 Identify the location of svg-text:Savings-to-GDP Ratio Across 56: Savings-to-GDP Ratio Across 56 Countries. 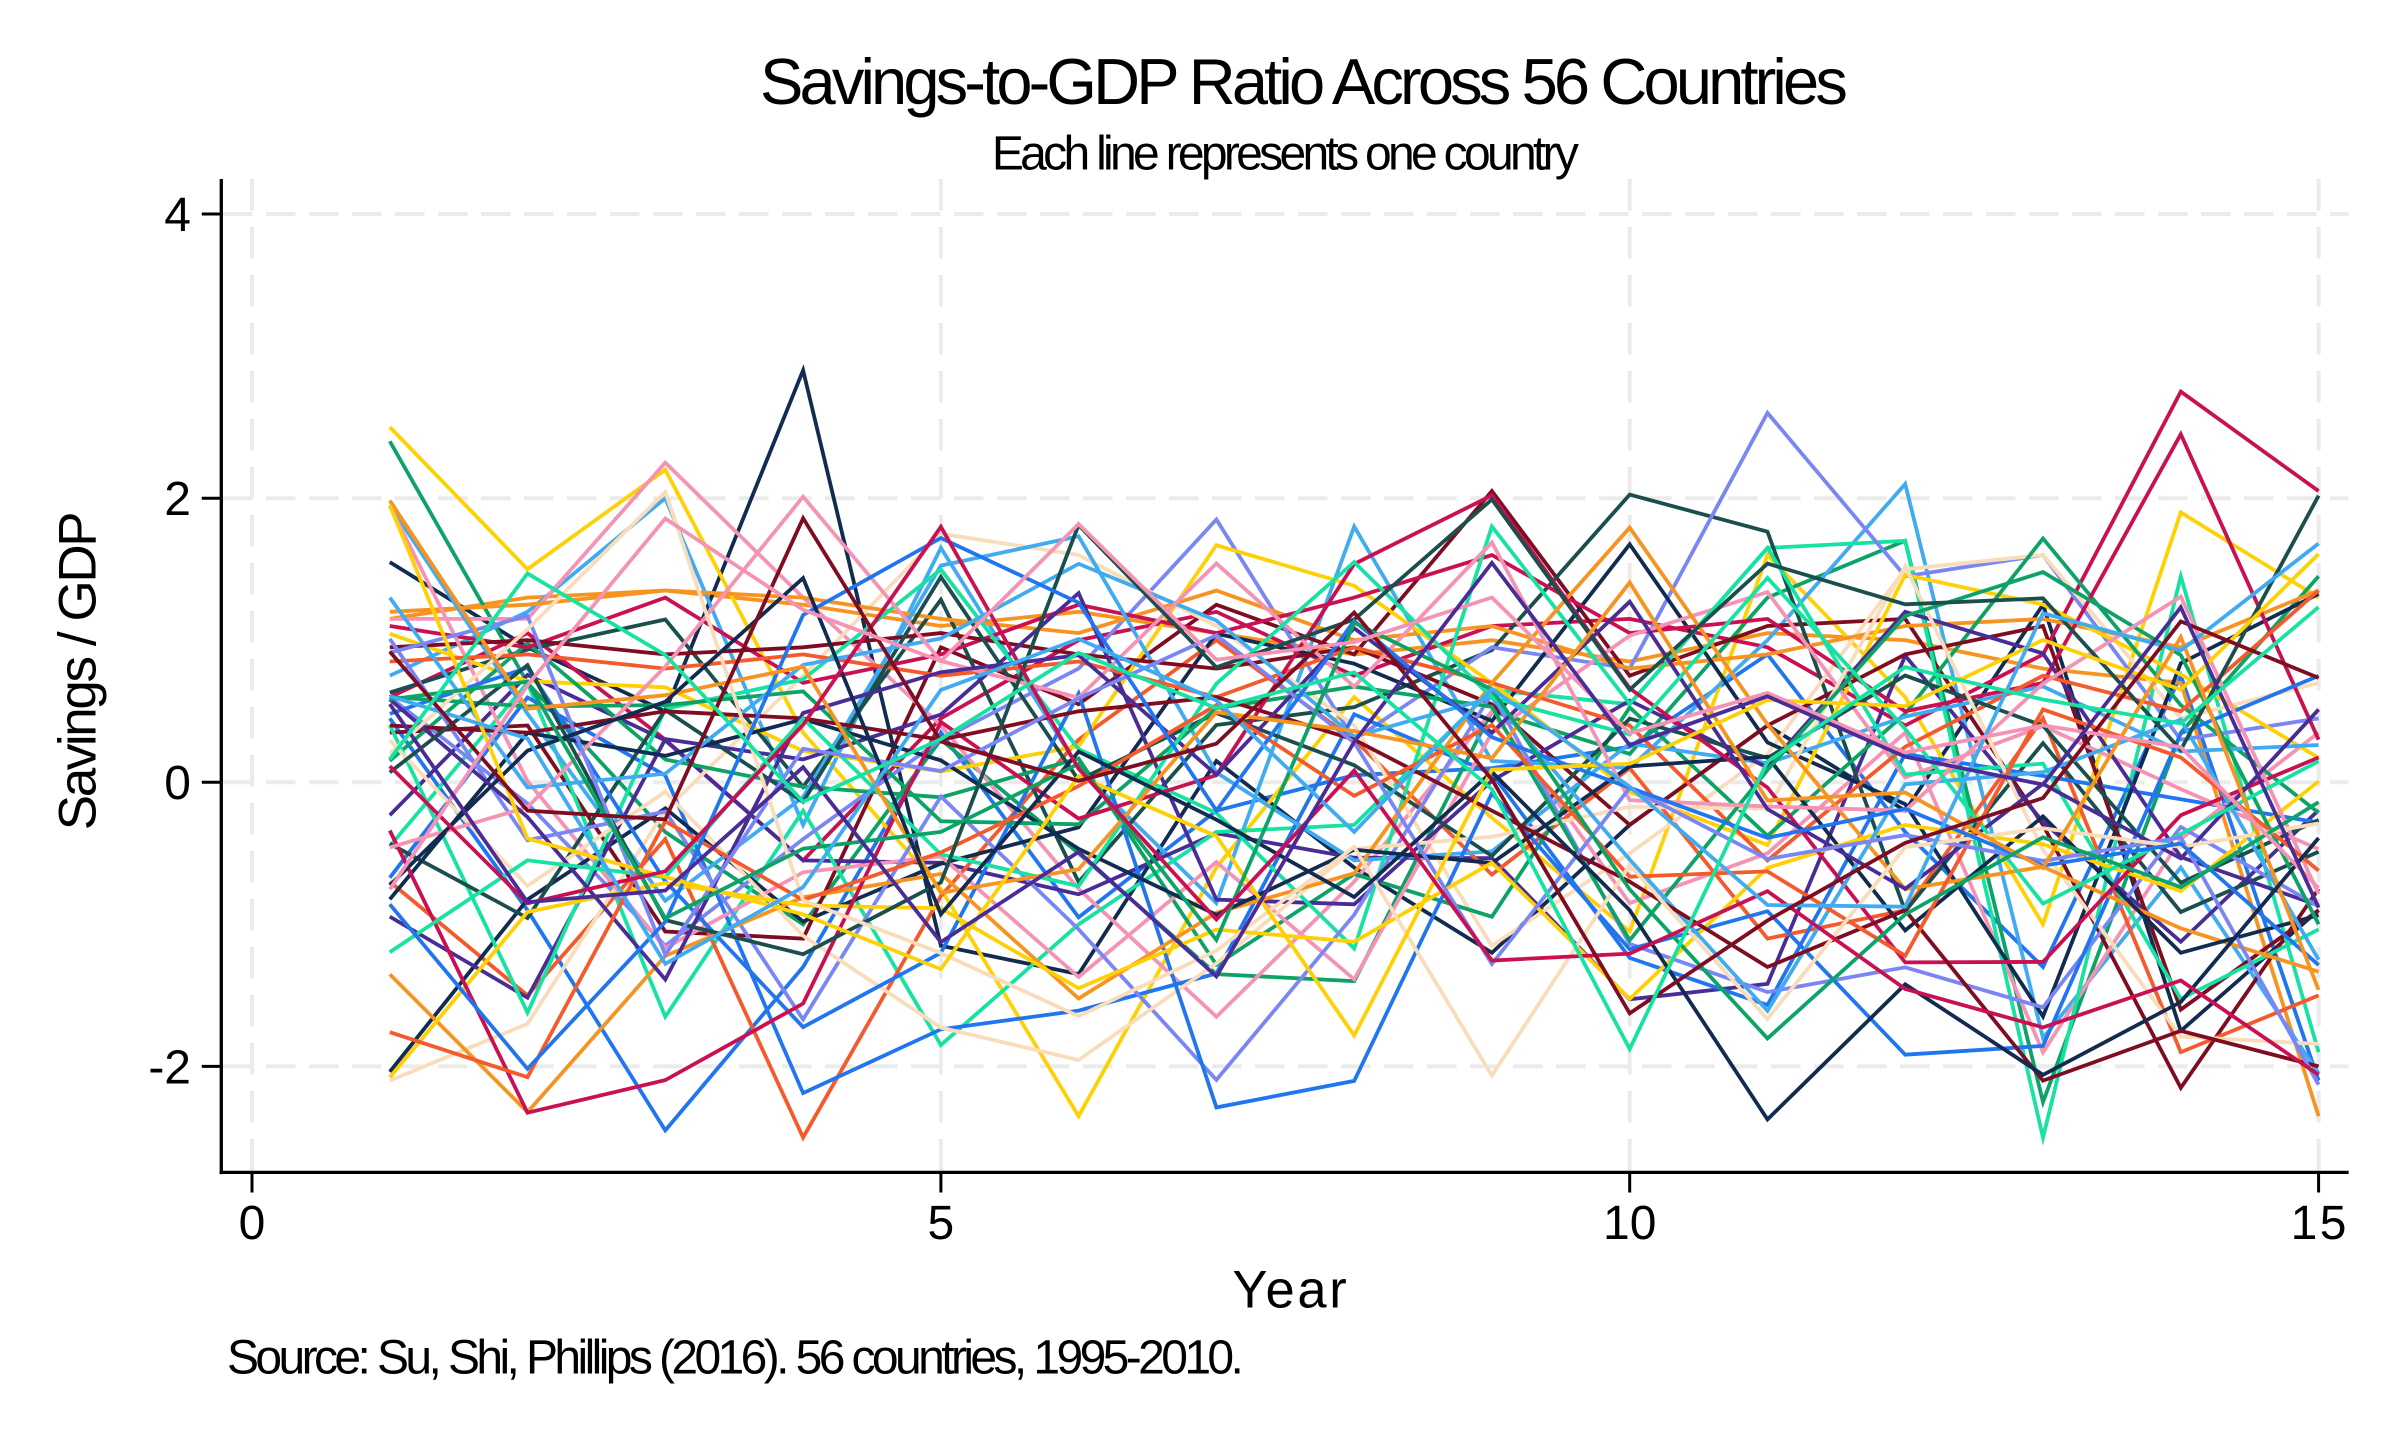
(1303, 81).